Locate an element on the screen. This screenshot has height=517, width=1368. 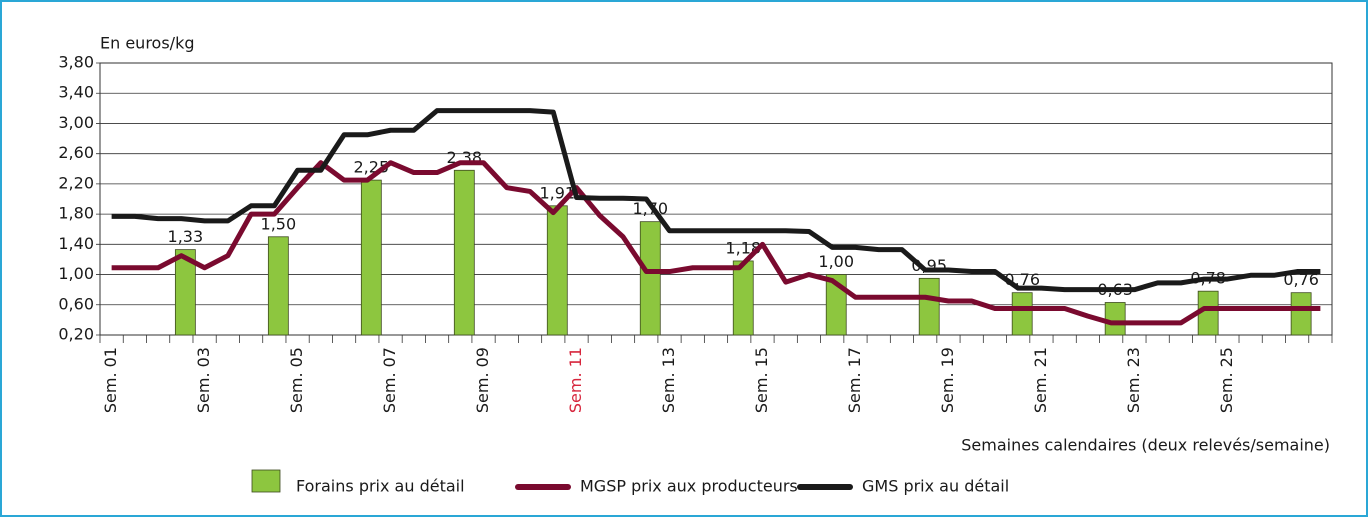
y-tick-label: 3,40 is located at coordinates (76, 92).